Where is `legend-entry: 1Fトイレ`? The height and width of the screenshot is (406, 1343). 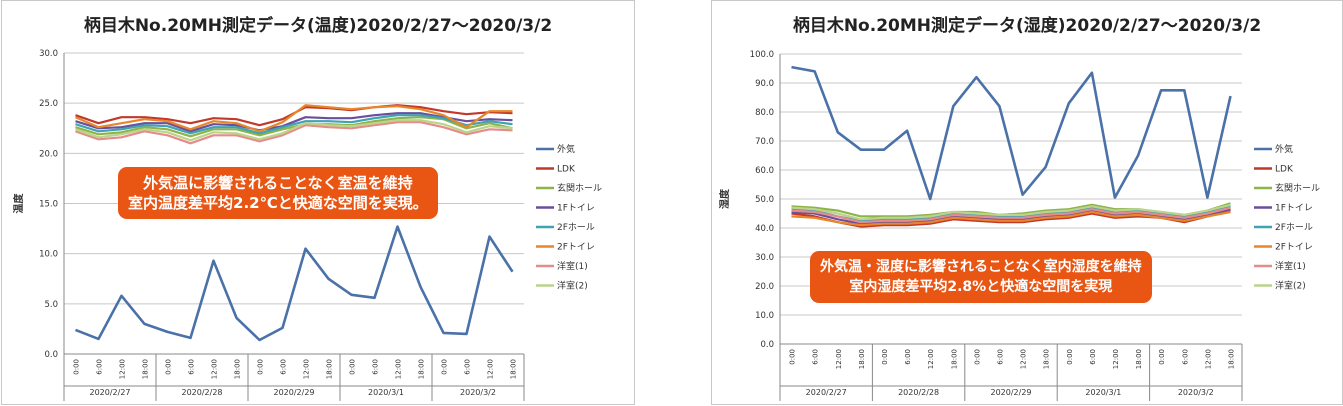
legend-entry: 1Fトイレ is located at coordinates (1294, 209).